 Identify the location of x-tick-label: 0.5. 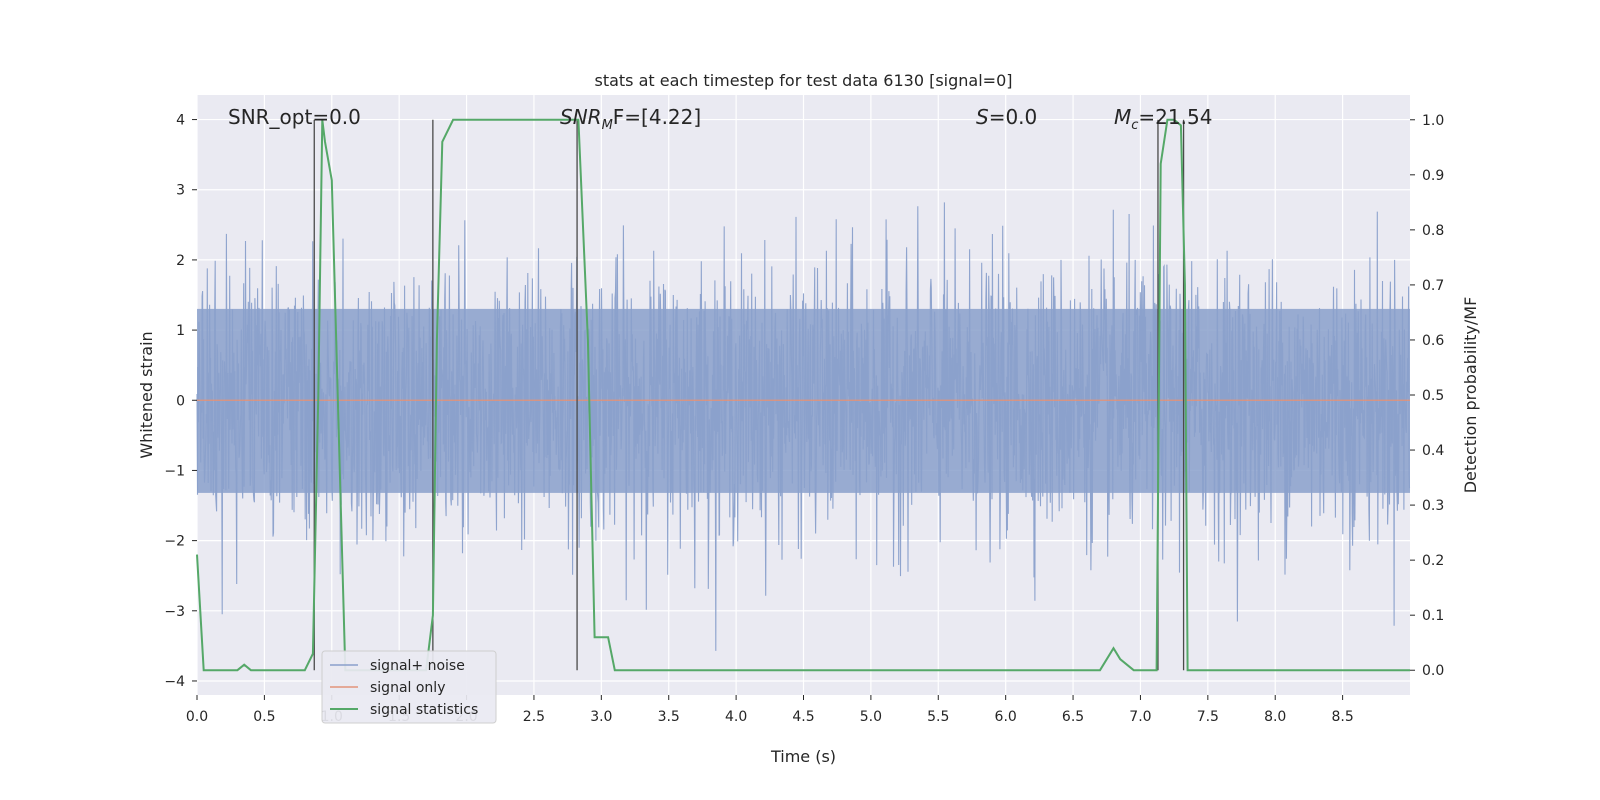
(264, 717).